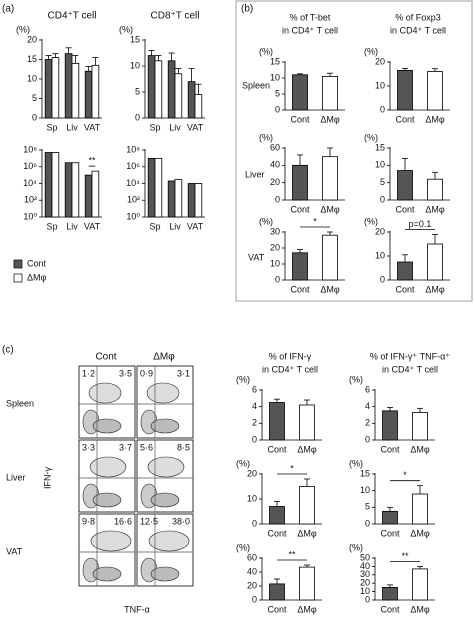 This screenshot has height=628, width=474. I want to click on y-tick-label: 10², so click(30, 200).